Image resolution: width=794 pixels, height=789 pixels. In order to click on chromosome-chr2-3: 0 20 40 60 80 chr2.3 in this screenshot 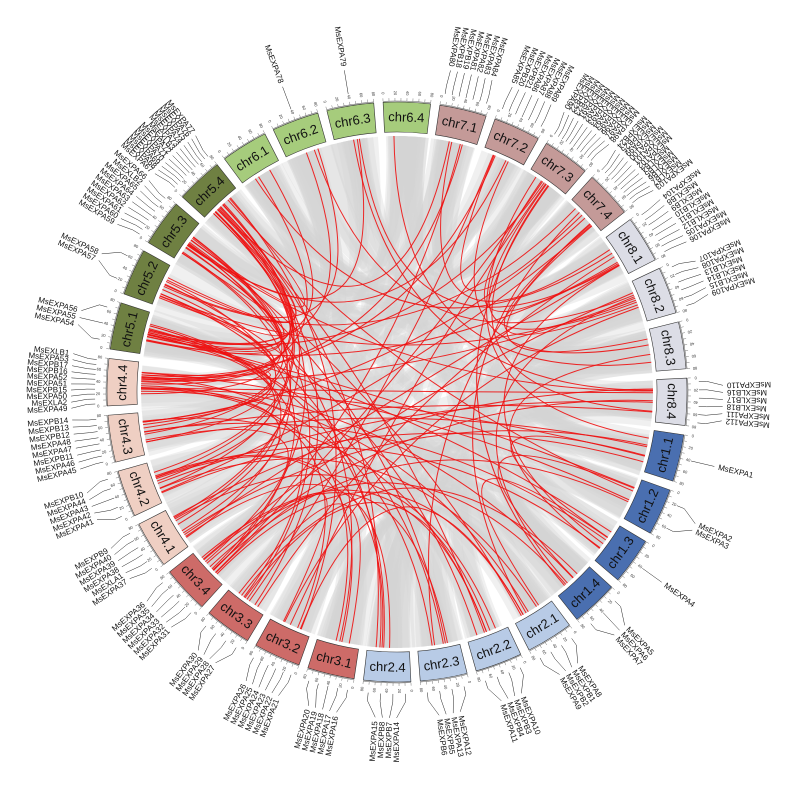, I will do `click(445, 668)`.